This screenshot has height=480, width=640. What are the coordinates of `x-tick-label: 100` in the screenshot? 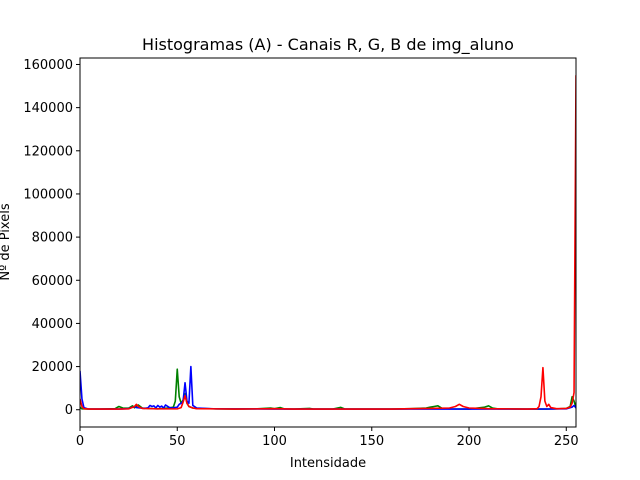 It's located at (274, 441).